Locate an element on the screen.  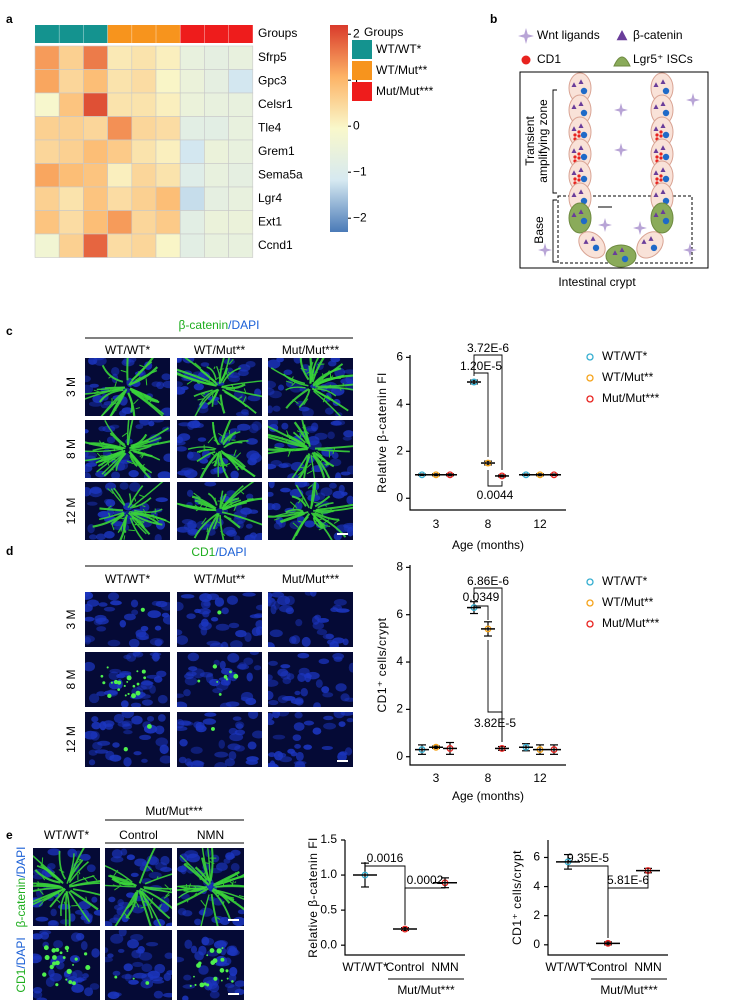
legend-label: WT/WT* is located at coordinates (399, 49).